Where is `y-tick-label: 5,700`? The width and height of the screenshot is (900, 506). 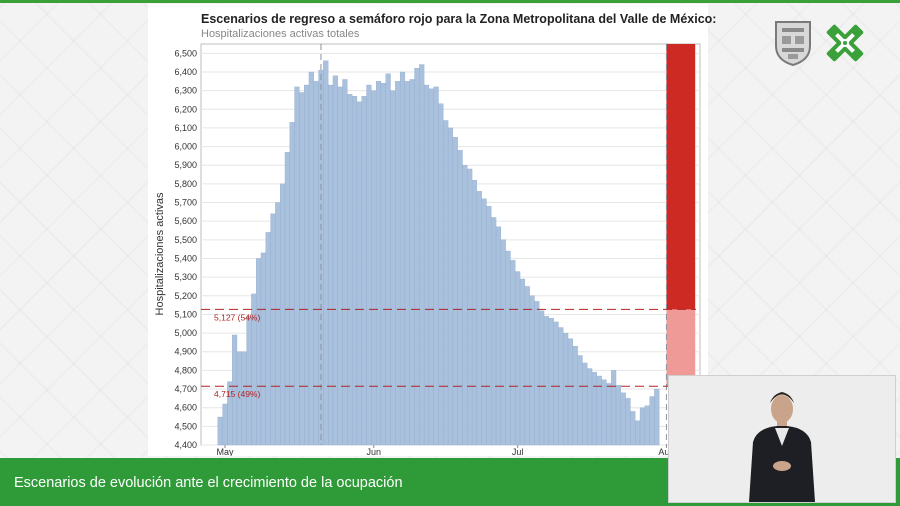 y-tick-label: 5,700 is located at coordinates (185, 203).